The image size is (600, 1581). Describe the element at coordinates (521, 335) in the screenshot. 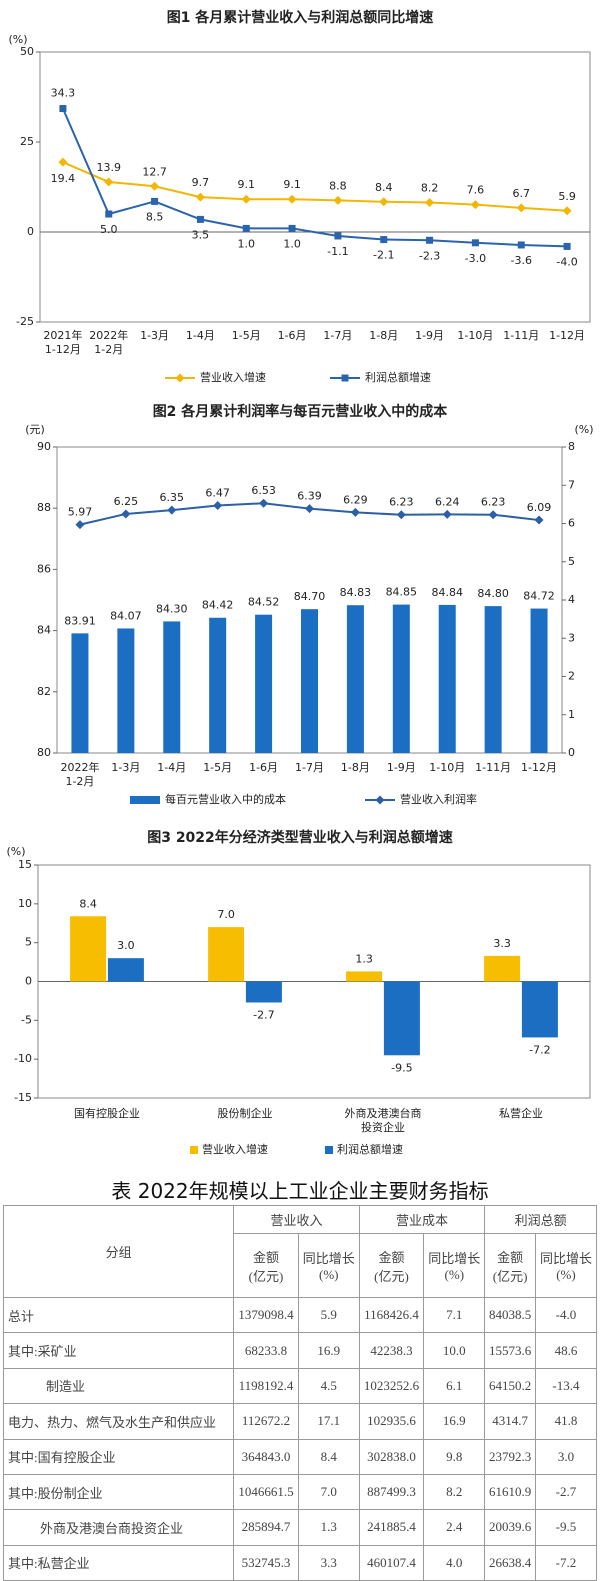

I see `x-tick-label: 1-11月` at that location.